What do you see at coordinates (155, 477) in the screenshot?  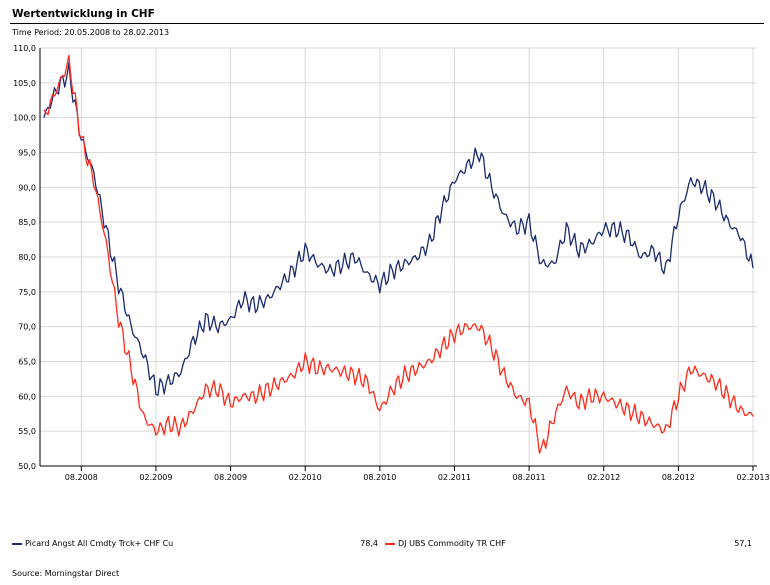 I see `x-tick-label: 02.2009` at bounding box center [155, 477].